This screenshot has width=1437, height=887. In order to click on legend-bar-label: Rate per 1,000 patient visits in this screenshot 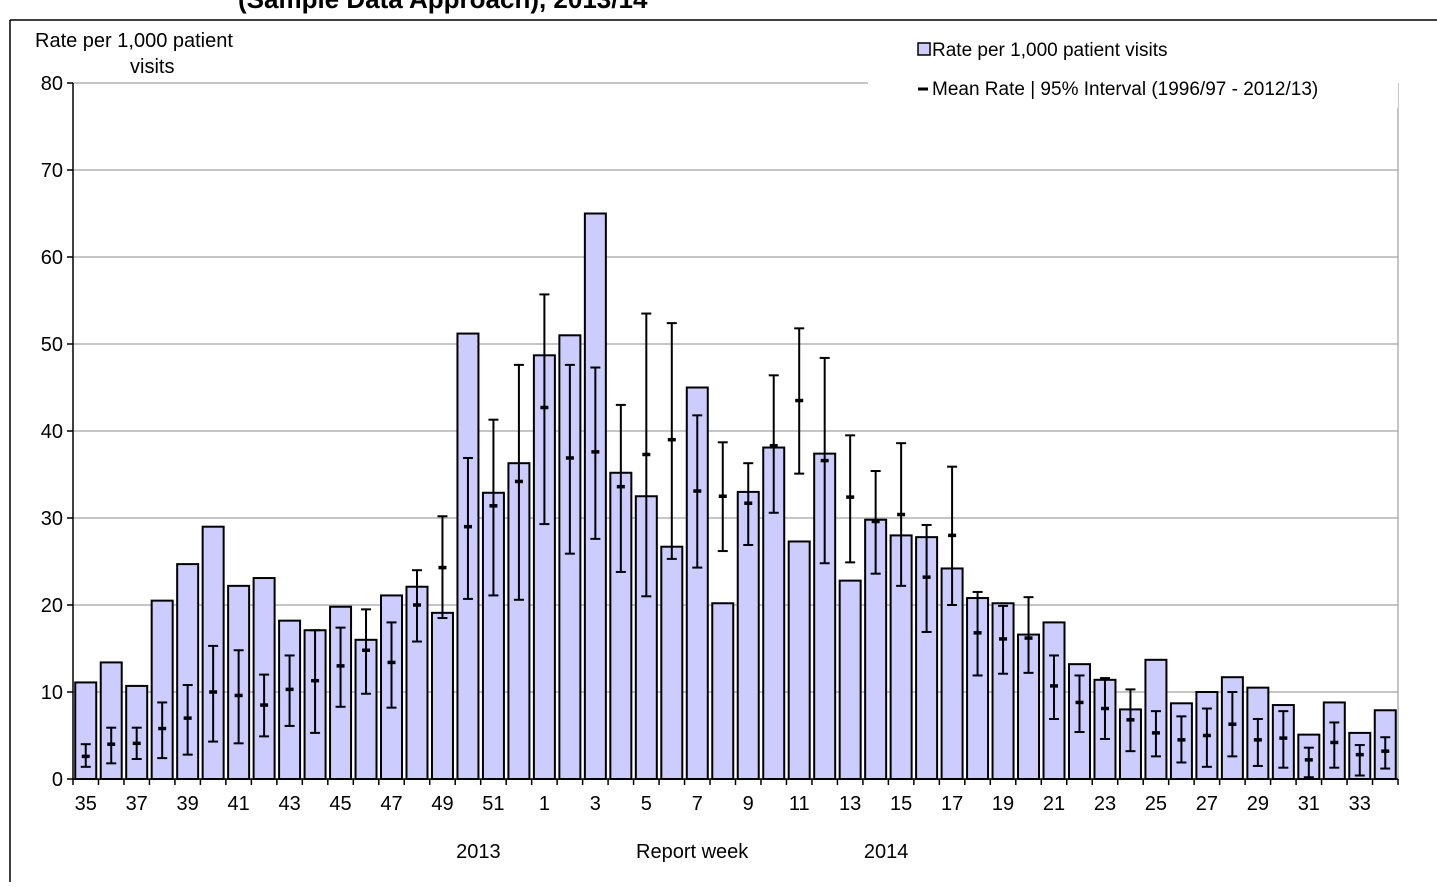, I will do `click(1050, 50)`.